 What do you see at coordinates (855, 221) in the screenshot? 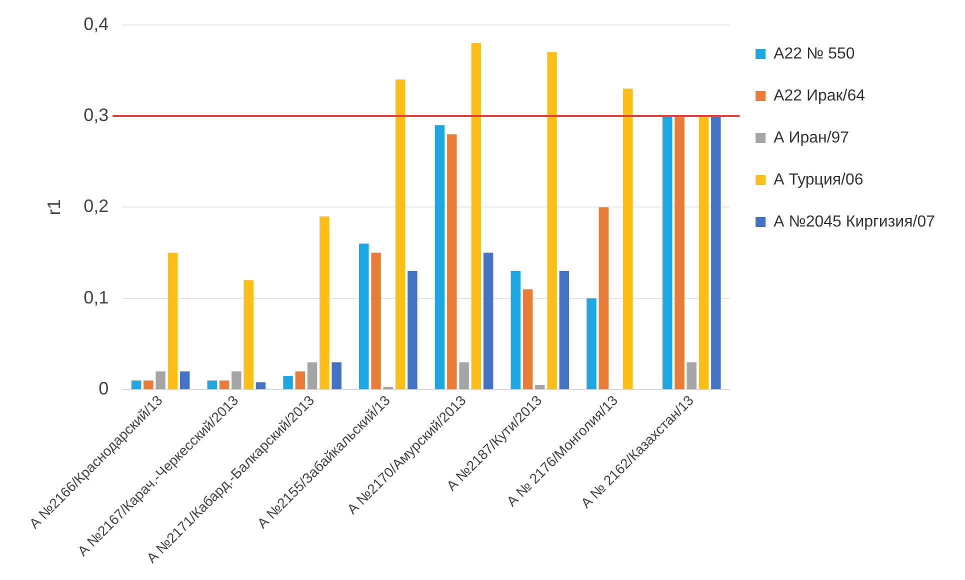
I see `legend-label: А №2045 Киргизия/07` at bounding box center [855, 221].